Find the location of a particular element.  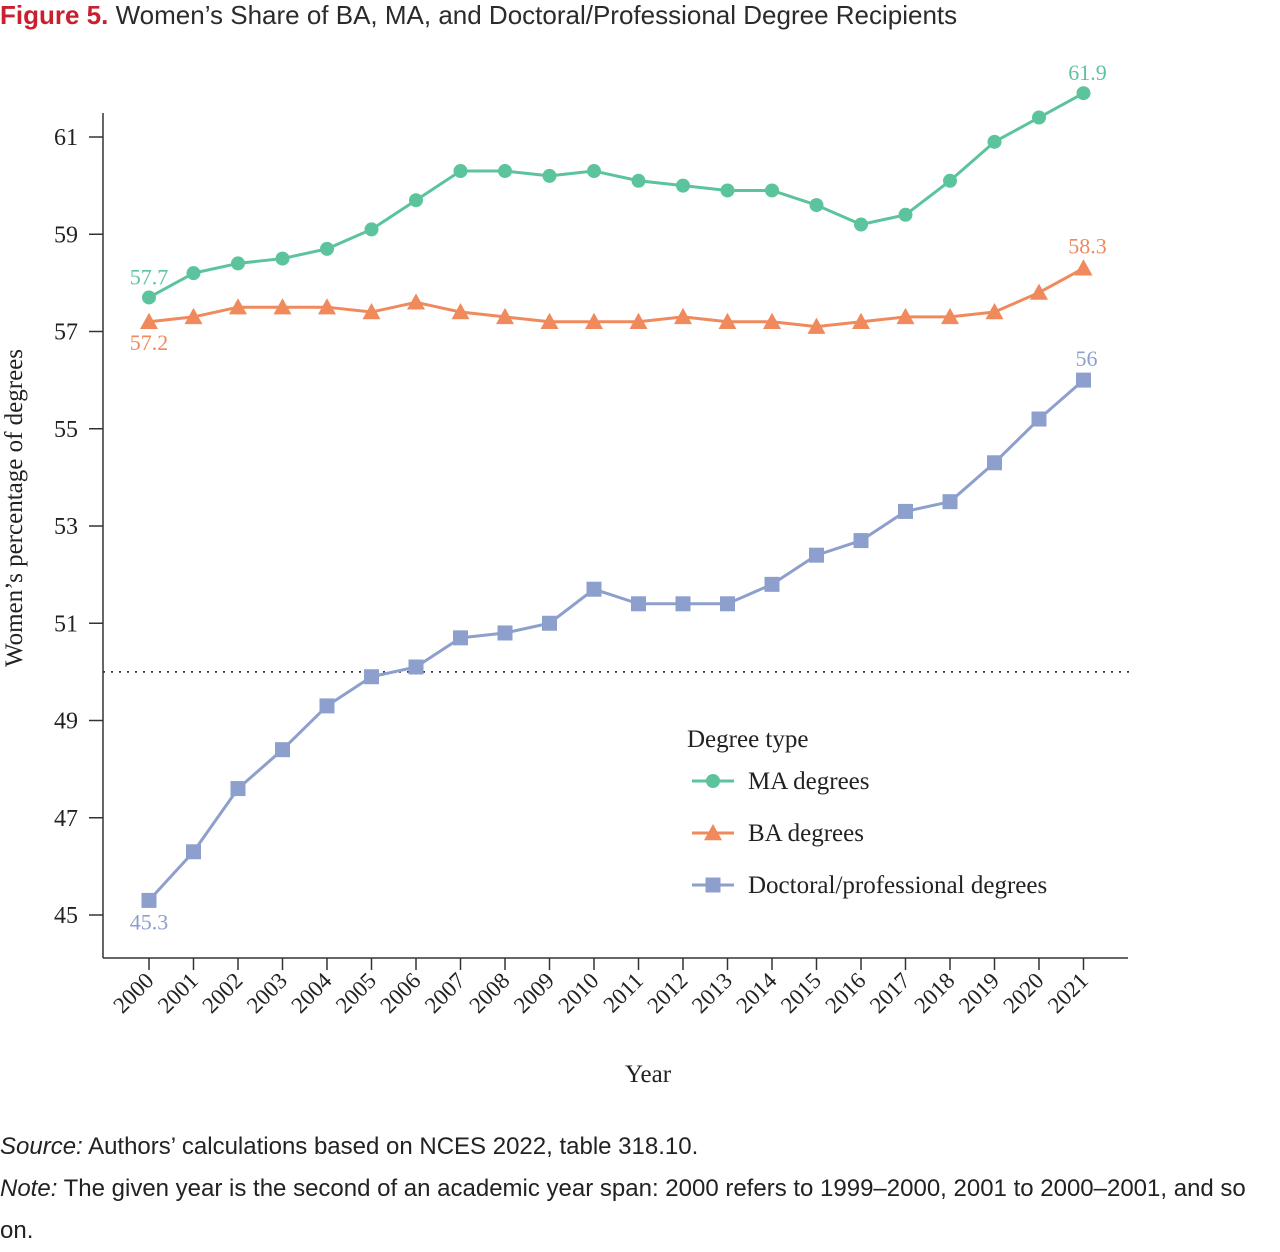

y-tick-label: 55 is located at coordinates (66, 430).